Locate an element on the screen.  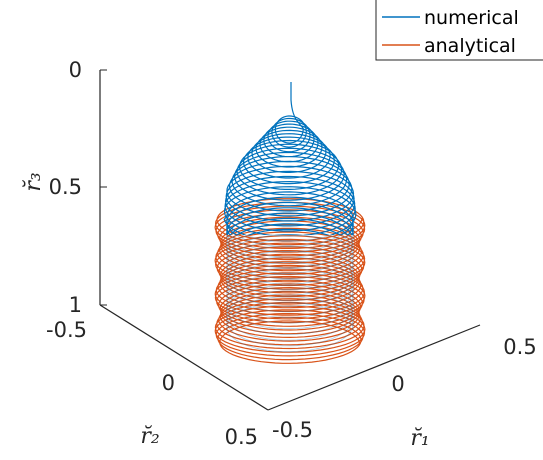
y-axis-label: r̆₂ is located at coordinates (149, 436).